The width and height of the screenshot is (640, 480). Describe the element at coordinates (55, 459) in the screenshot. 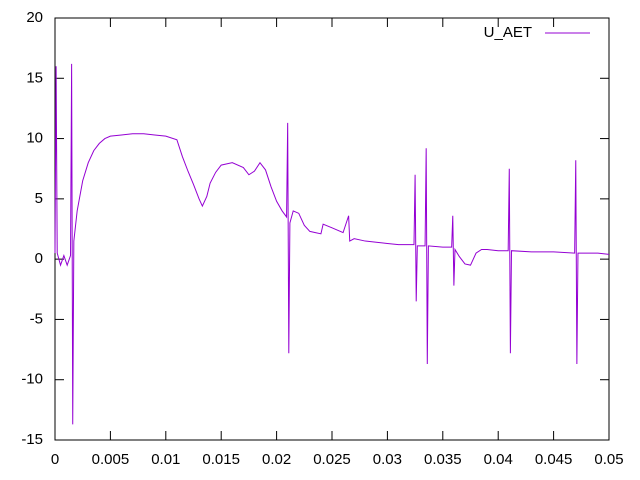

I see `x-tick-label: 0` at that location.